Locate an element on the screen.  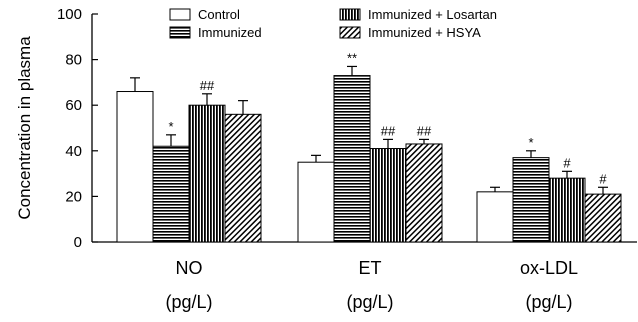
legend-label: Immunized + Losartan is located at coordinates (432, 14).